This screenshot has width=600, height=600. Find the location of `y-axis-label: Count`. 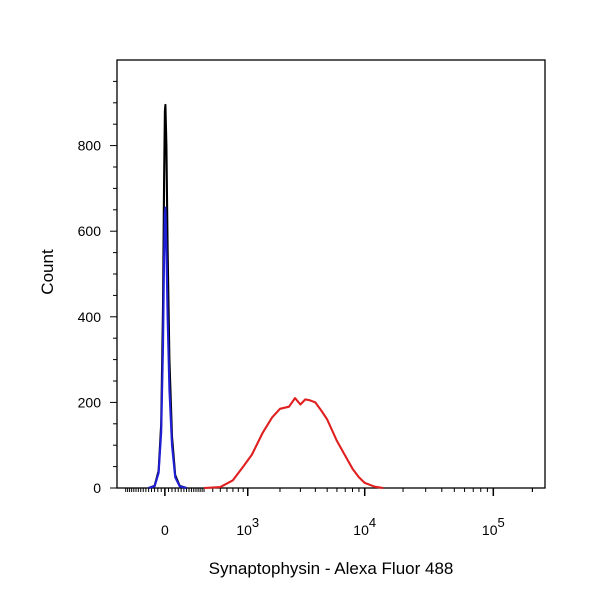

y-axis-label: Count is located at coordinates (47, 272).